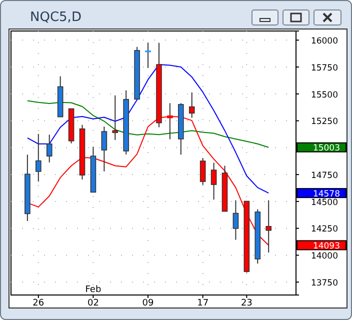 Image resolution: width=352 pixels, height=320 pixels. What do you see at coordinates (148, 303) in the screenshot?
I see `x-tick-label: 09` at bounding box center [148, 303].